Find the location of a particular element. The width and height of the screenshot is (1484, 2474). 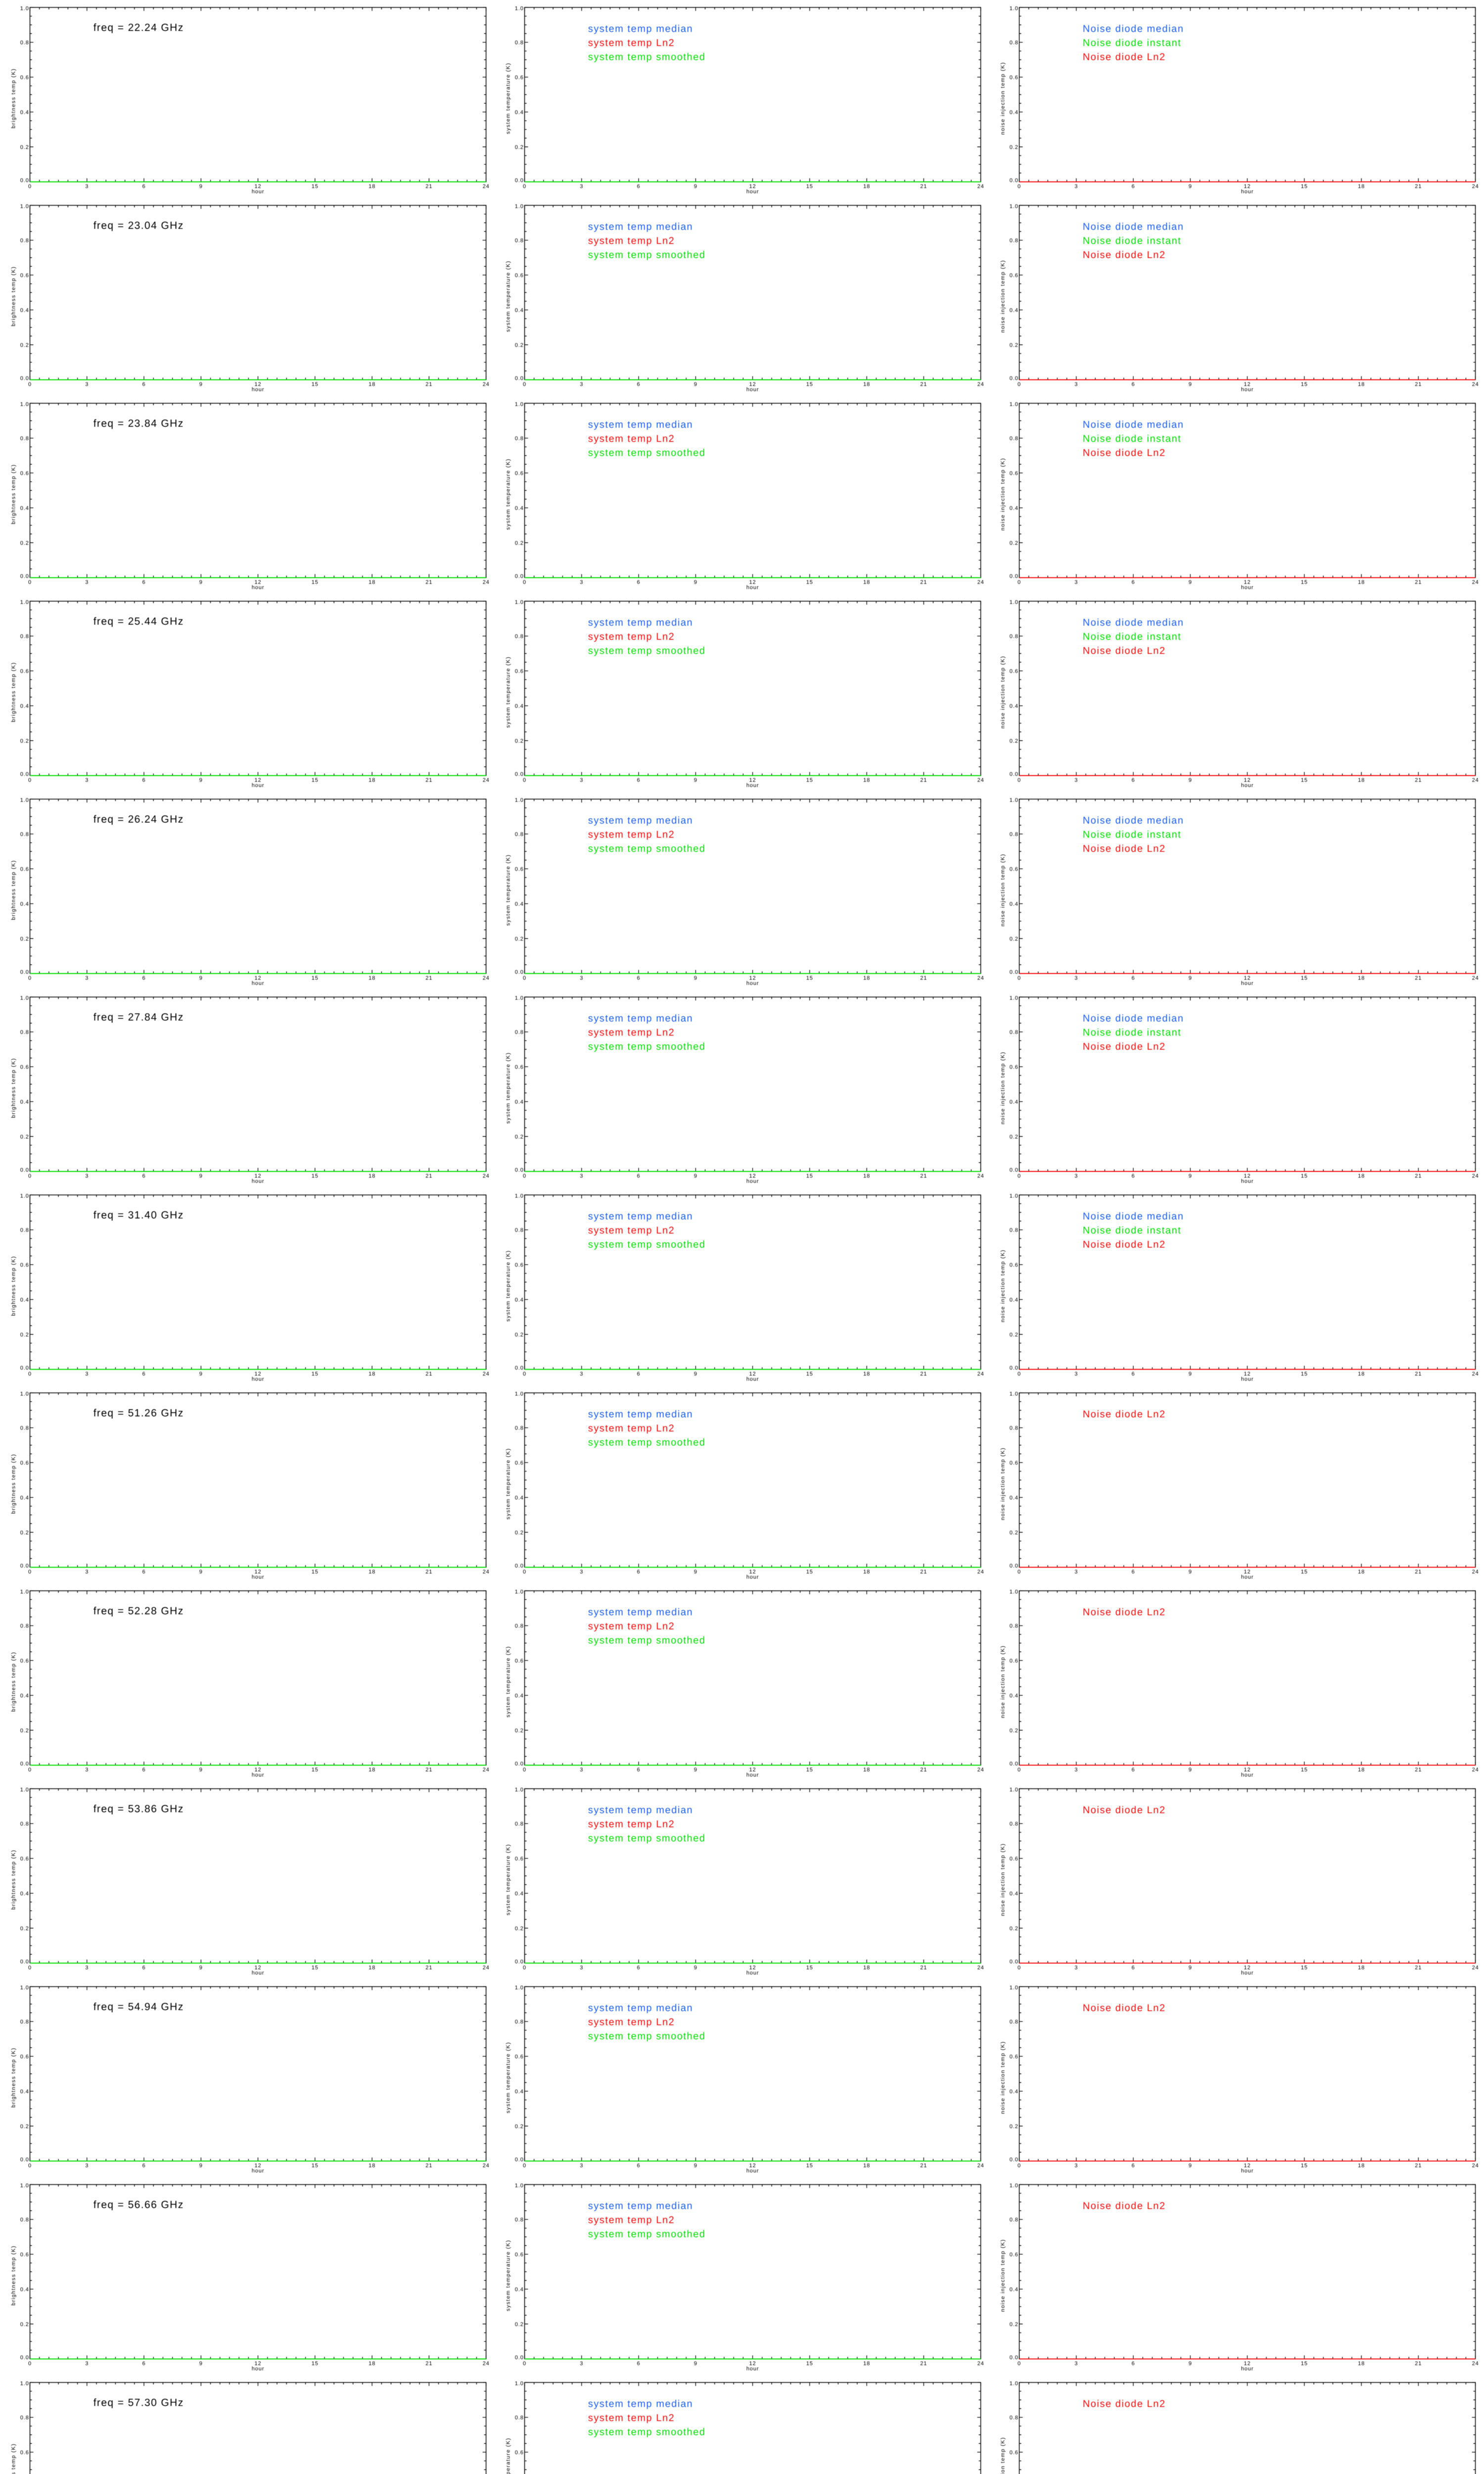

svg-text: freq = 54.94 GHz is located at coordinates (138, 2007).